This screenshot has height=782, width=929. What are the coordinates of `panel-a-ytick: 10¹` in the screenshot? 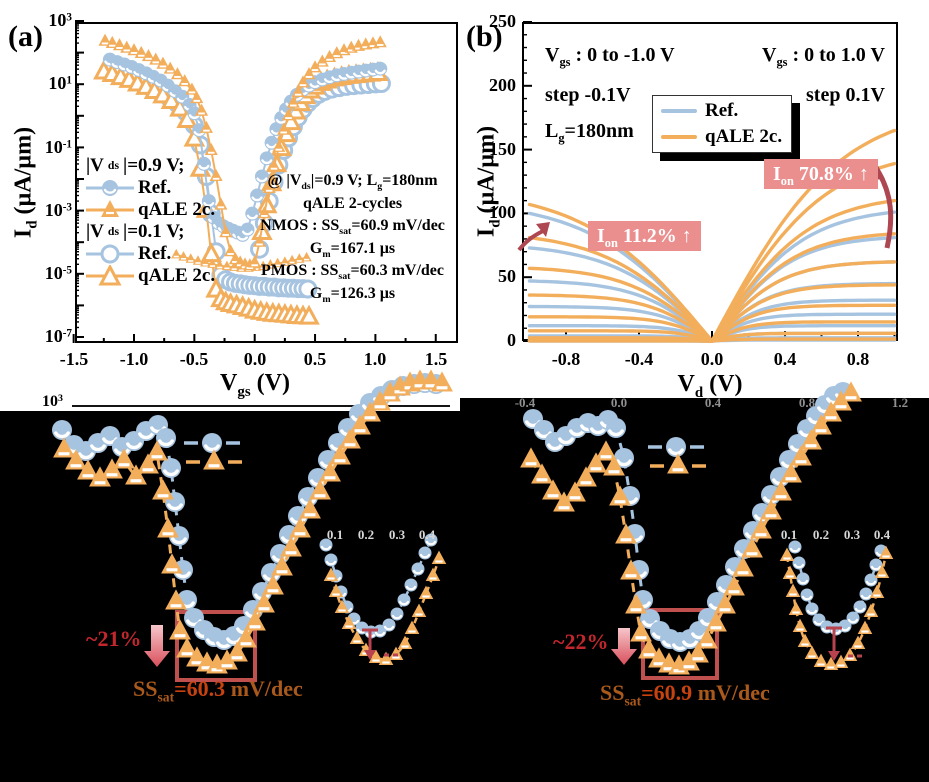 It's located at (60, 83).